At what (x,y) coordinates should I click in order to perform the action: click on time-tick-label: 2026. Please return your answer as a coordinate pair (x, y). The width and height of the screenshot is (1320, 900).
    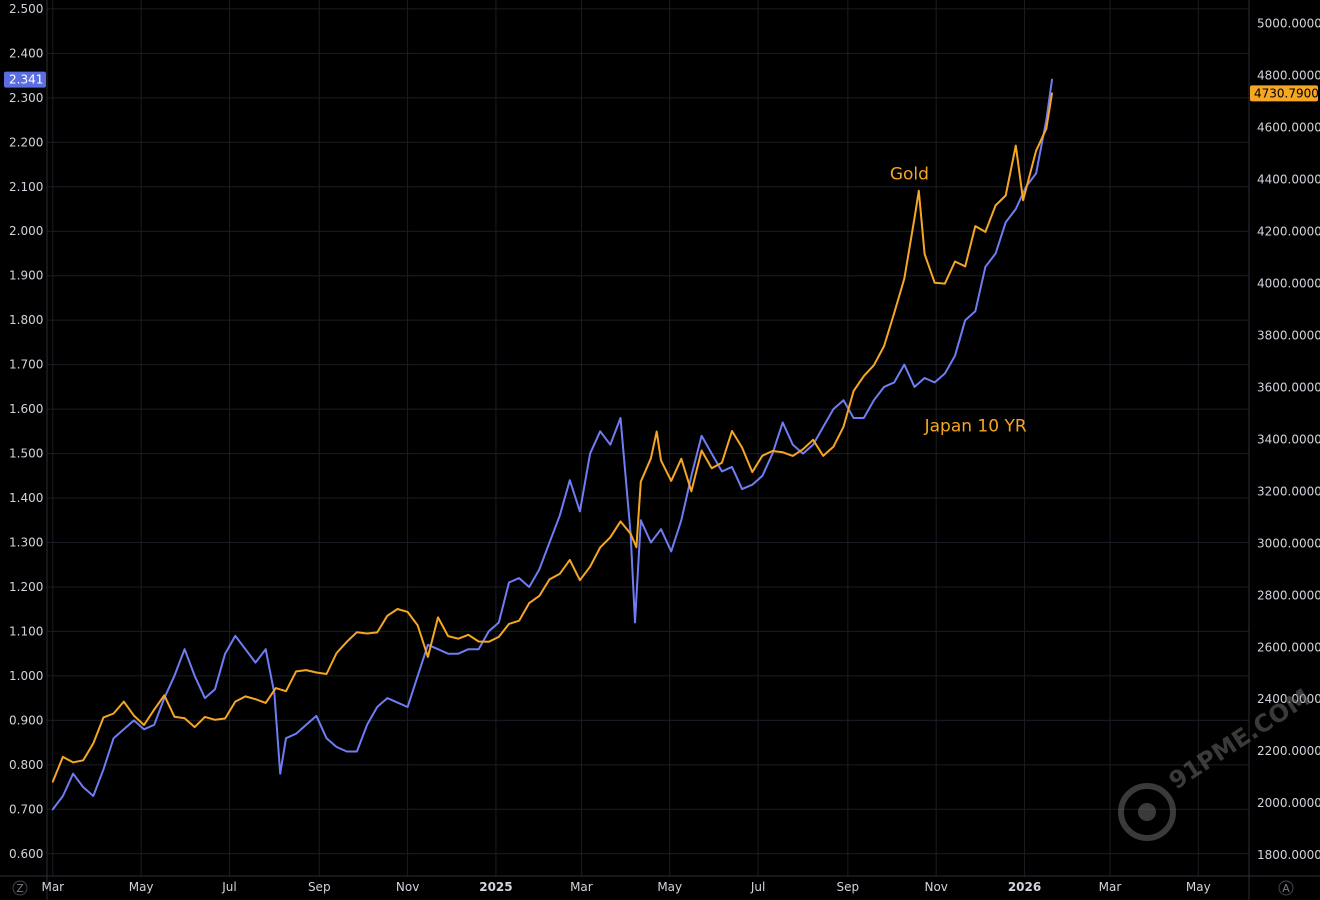
    Looking at the image, I should click on (1024, 887).